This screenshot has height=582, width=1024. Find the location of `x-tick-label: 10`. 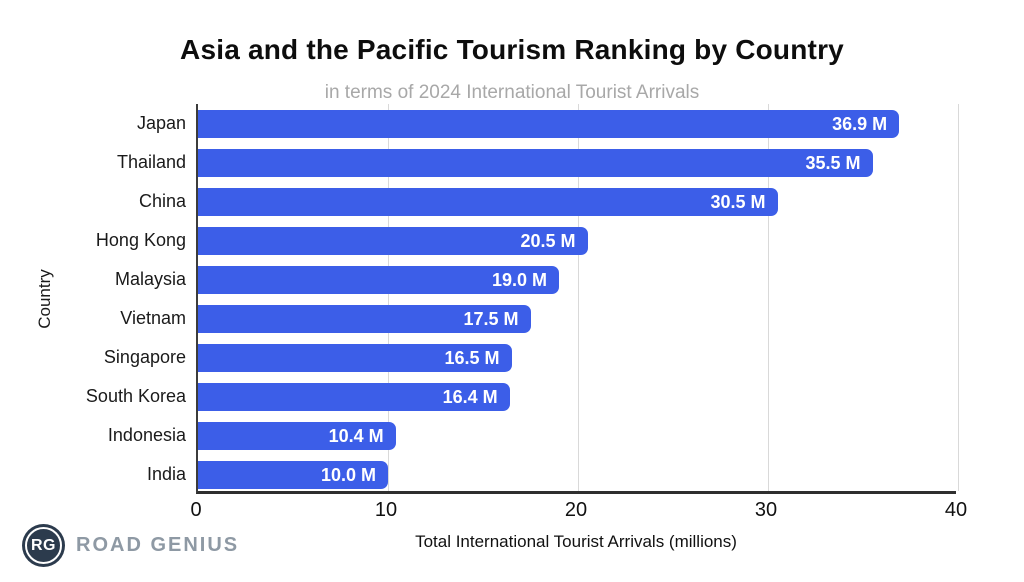

x-tick-label: 10 is located at coordinates (386, 510).